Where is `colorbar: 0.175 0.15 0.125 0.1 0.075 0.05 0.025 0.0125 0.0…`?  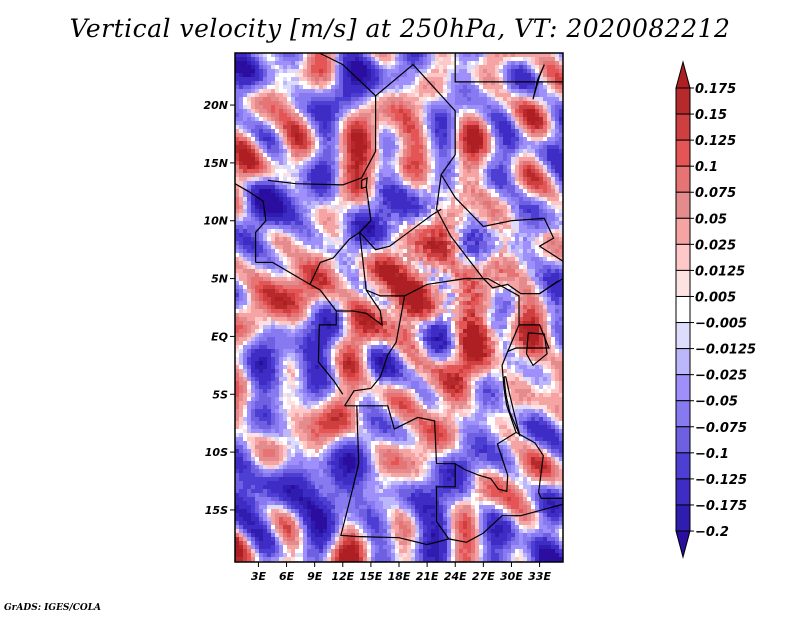 colorbar: 0.175 0.15 0.125 0.1 0.075 0.05 0.025 0.0125 0.0… is located at coordinates (715, 309).